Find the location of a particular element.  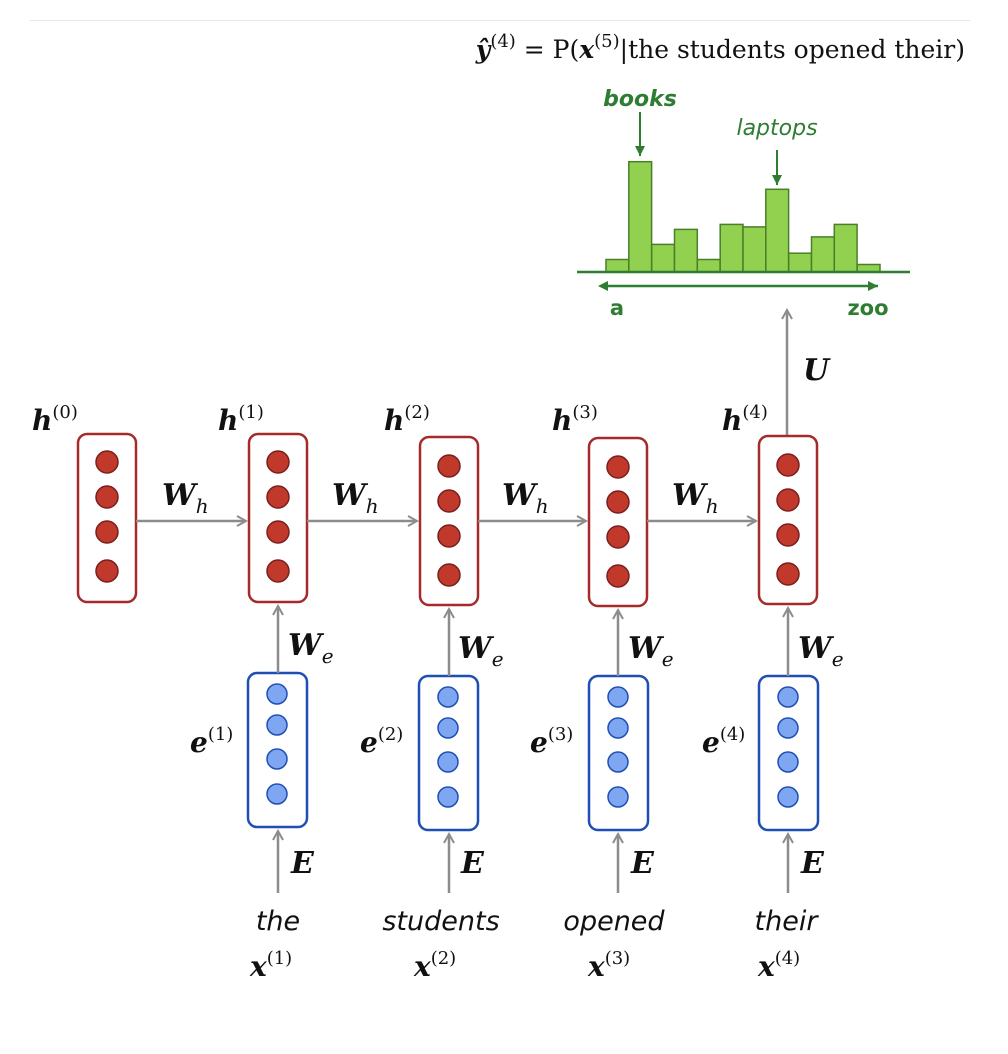

embedding-matrix-label-3: E is located at coordinates (642, 863).